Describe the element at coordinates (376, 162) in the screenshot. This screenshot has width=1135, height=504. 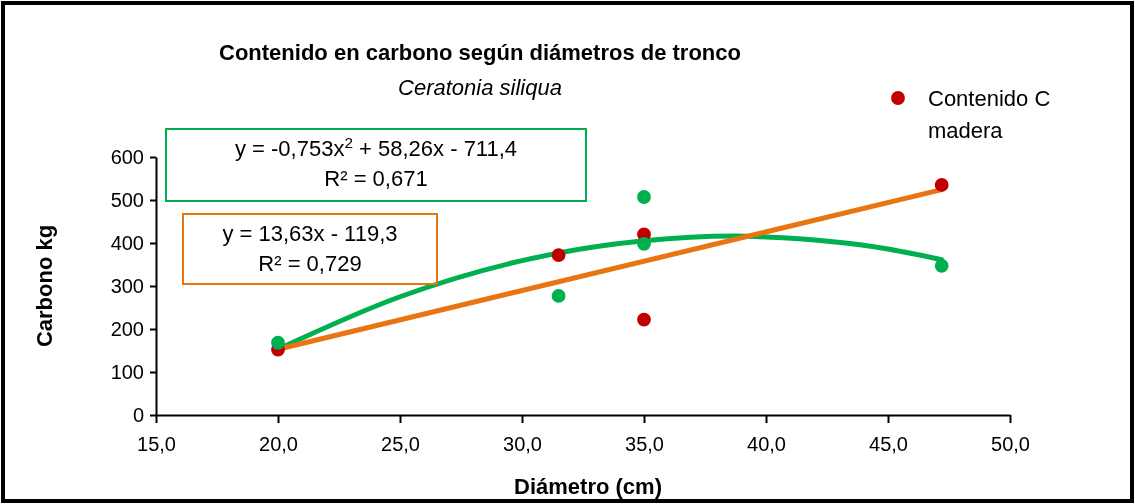
I see `annotation: y = -0,753x$^{2}$ + 58,26x - 711,4 R² = 0,671` at that location.